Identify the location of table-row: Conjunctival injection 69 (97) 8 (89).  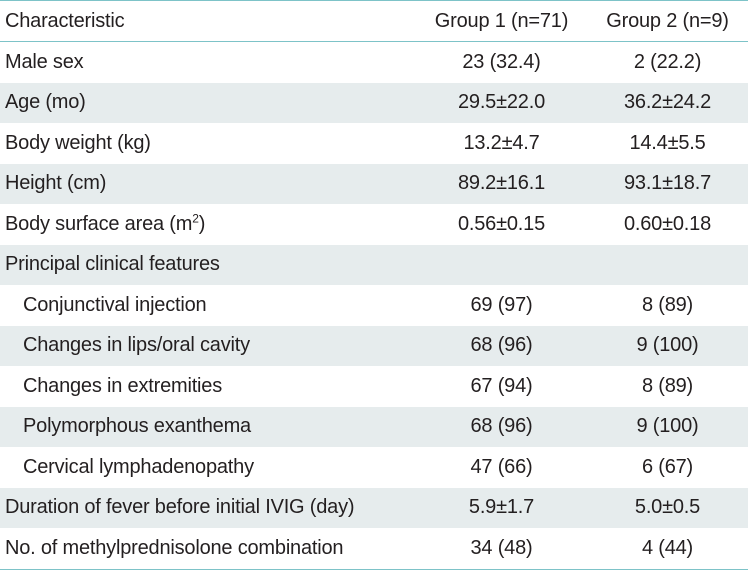
(374, 305).